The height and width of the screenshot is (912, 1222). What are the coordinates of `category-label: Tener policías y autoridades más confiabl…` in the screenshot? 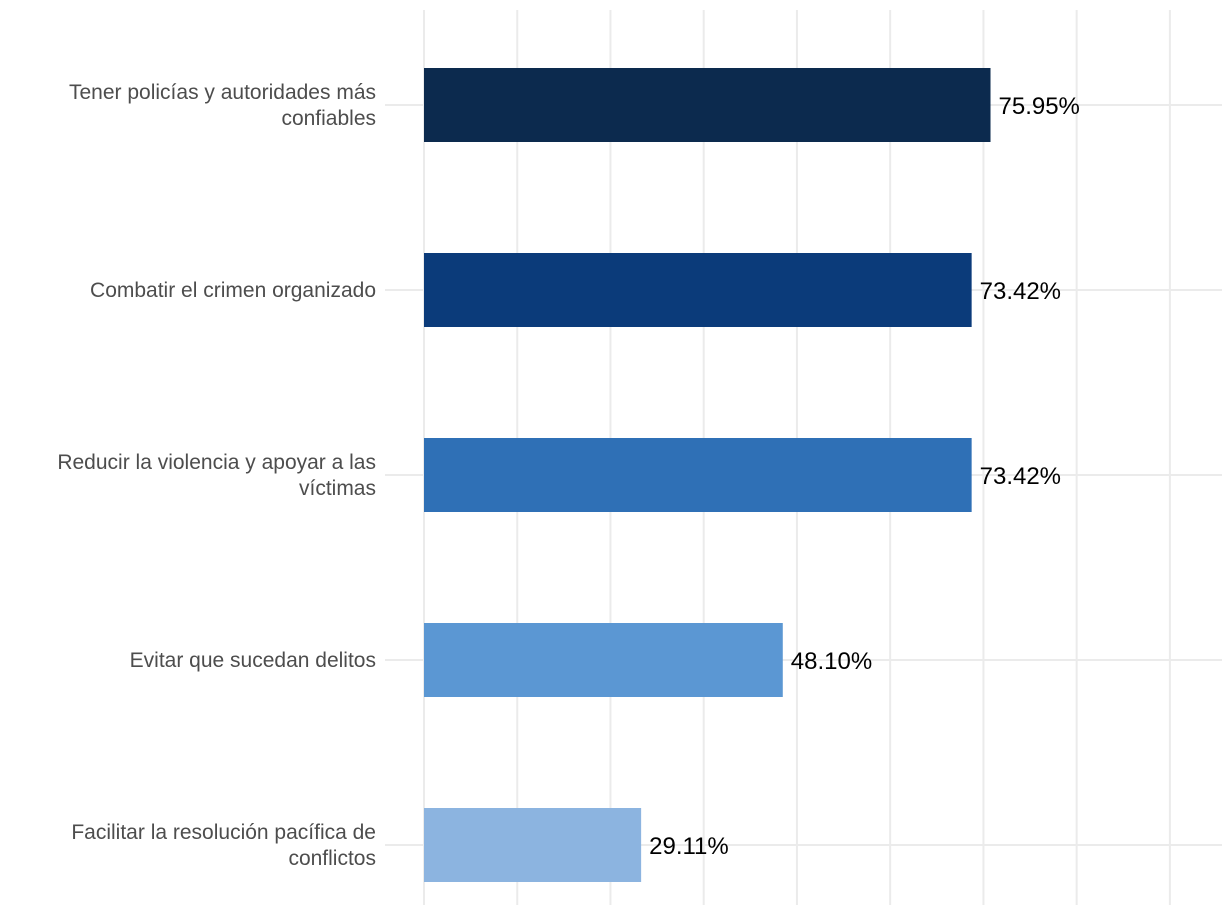 It's located at (222, 105).